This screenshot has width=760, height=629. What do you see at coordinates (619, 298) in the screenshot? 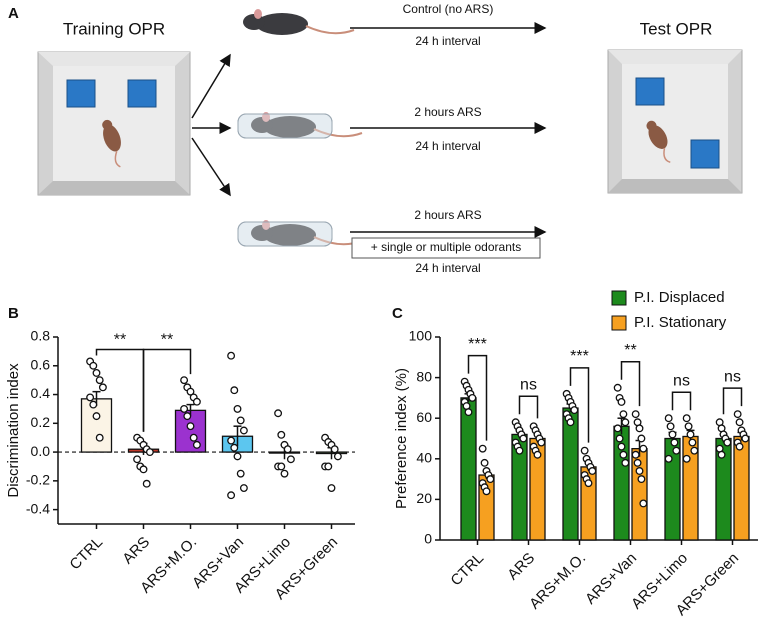
I see `legend-swatch` at bounding box center [619, 298].